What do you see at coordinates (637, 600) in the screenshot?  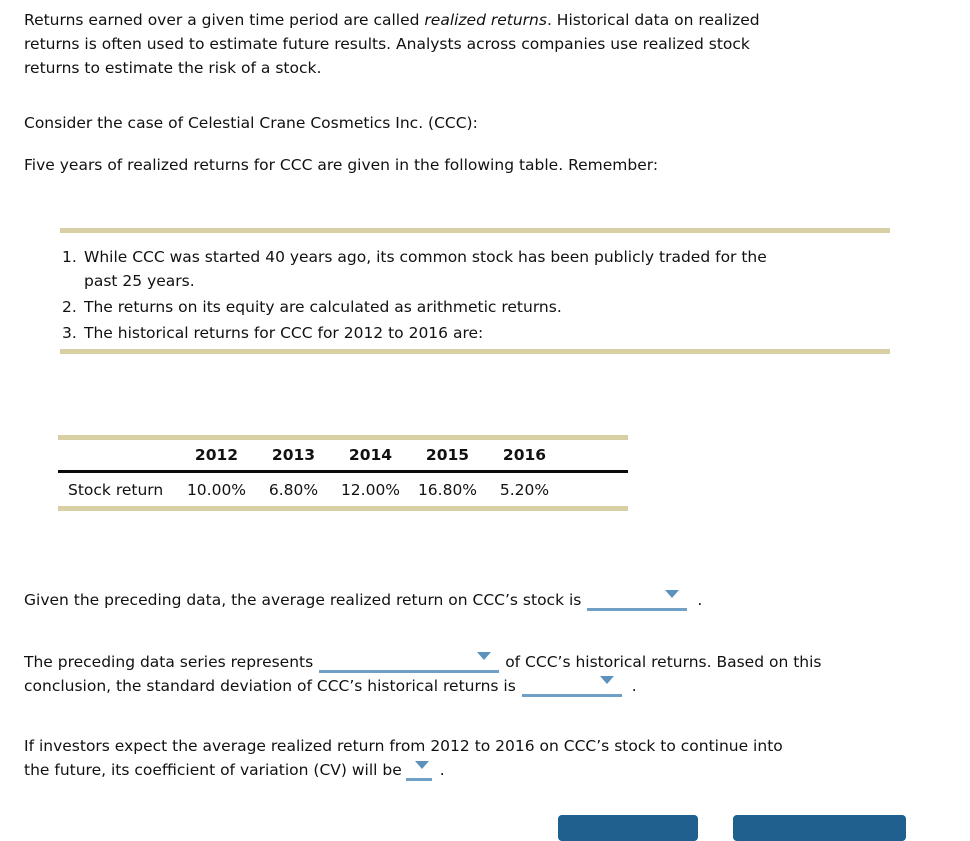 I see `average-return-dropdown` at bounding box center [637, 600].